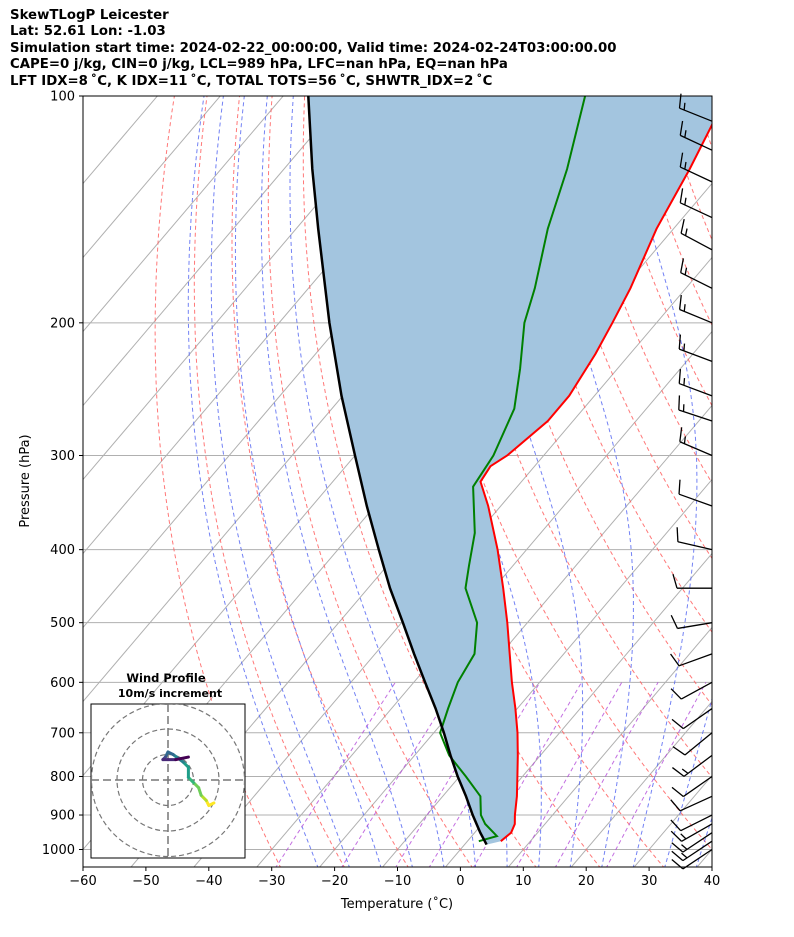  I want to click on y-tick-label: 200, so click(62, 323).